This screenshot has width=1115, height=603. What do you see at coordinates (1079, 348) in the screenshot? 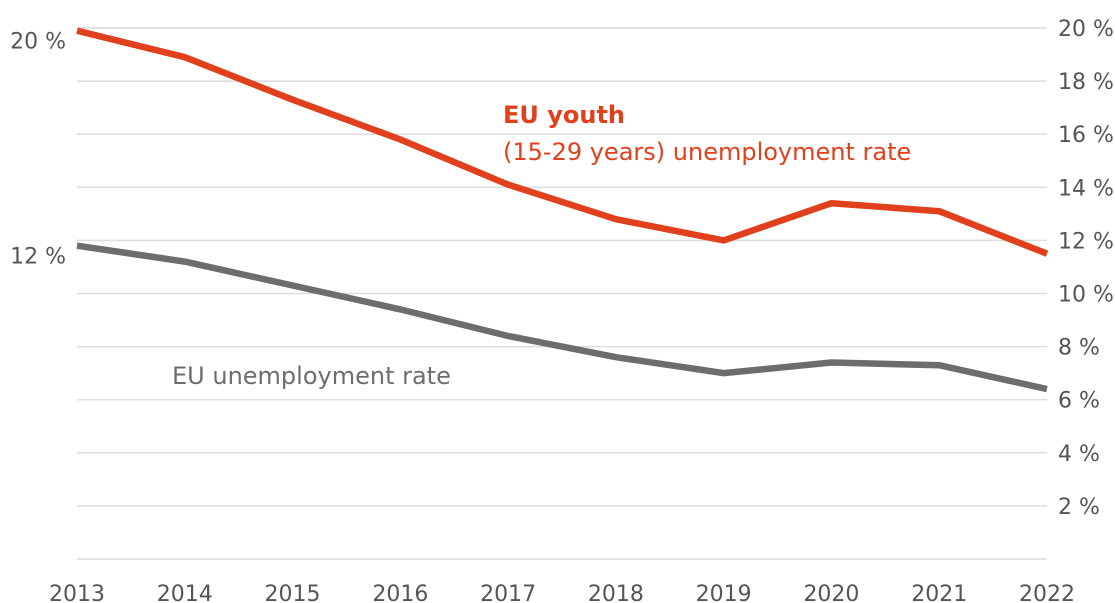
I see `y-tick-label-right: 8 %` at bounding box center [1079, 348].